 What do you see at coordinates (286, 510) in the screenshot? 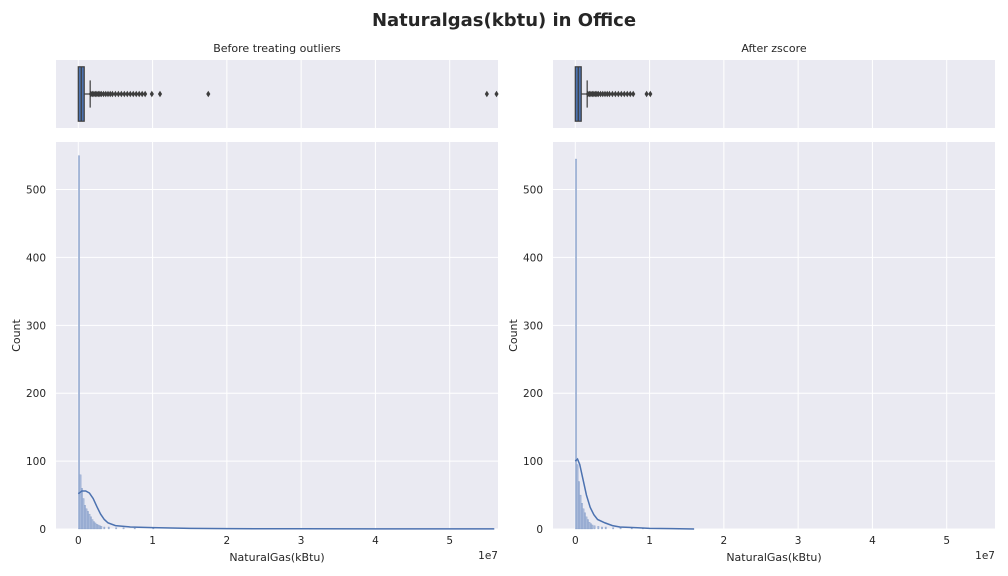
I see `chart0-kde-line` at bounding box center [286, 510].